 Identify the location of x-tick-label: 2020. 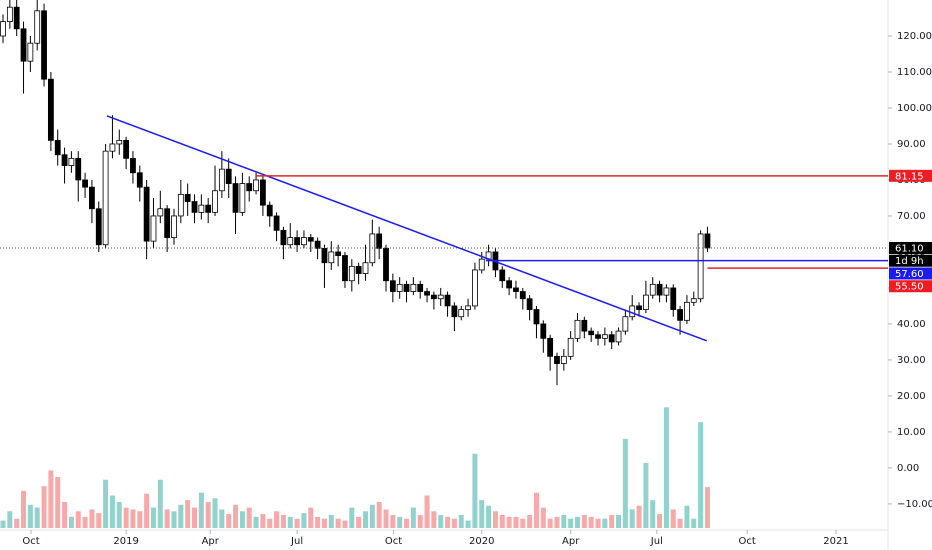
(481, 541).